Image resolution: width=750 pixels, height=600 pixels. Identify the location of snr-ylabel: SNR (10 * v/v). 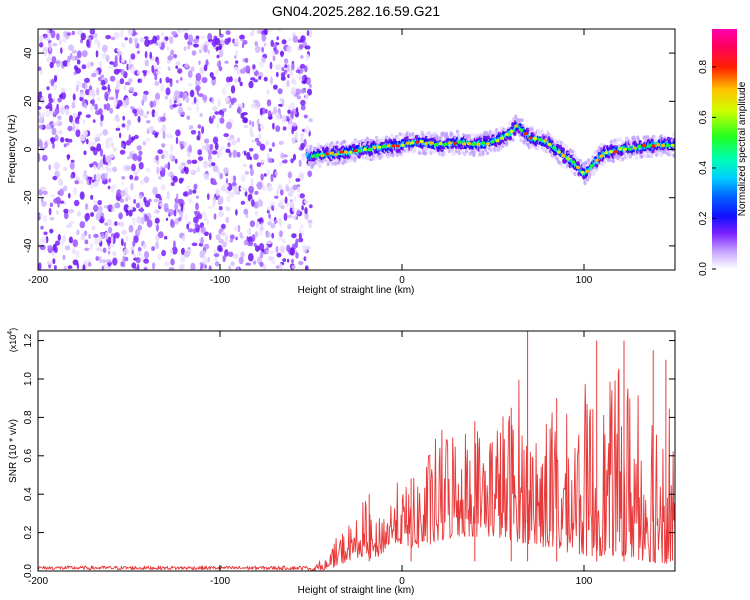
(13, 451).